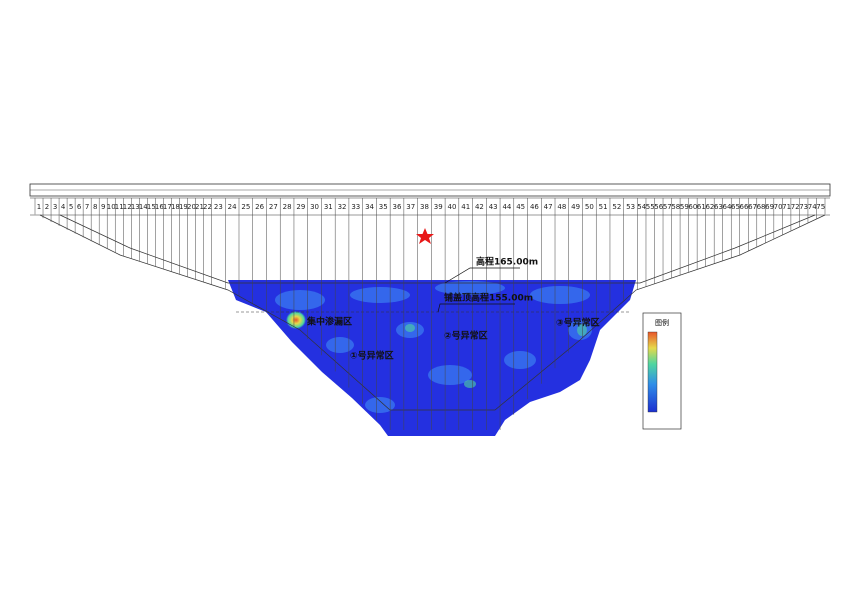  I want to click on section-number: 53, so click(630, 207).